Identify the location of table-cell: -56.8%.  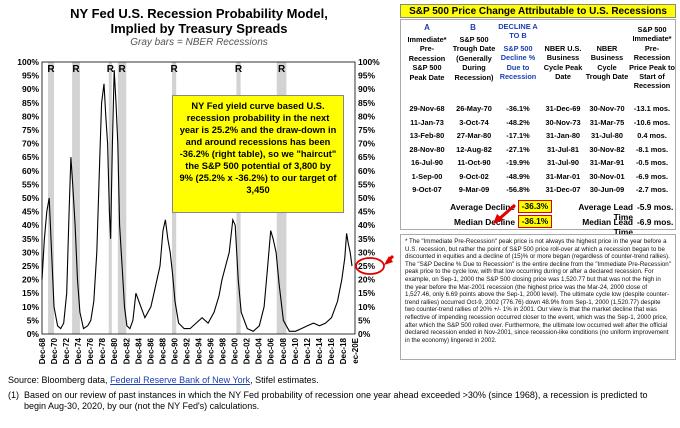
(518, 189).